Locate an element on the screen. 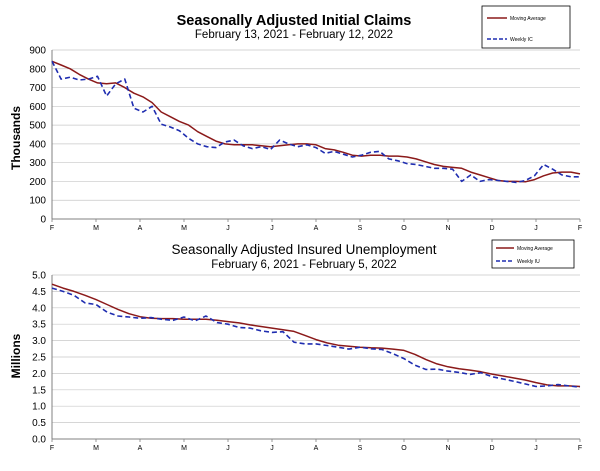 Image resolution: width=600 pixels, height=471 pixels. chart2-legend: Moving Average Weekly IU is located at coordinates (533, 254).